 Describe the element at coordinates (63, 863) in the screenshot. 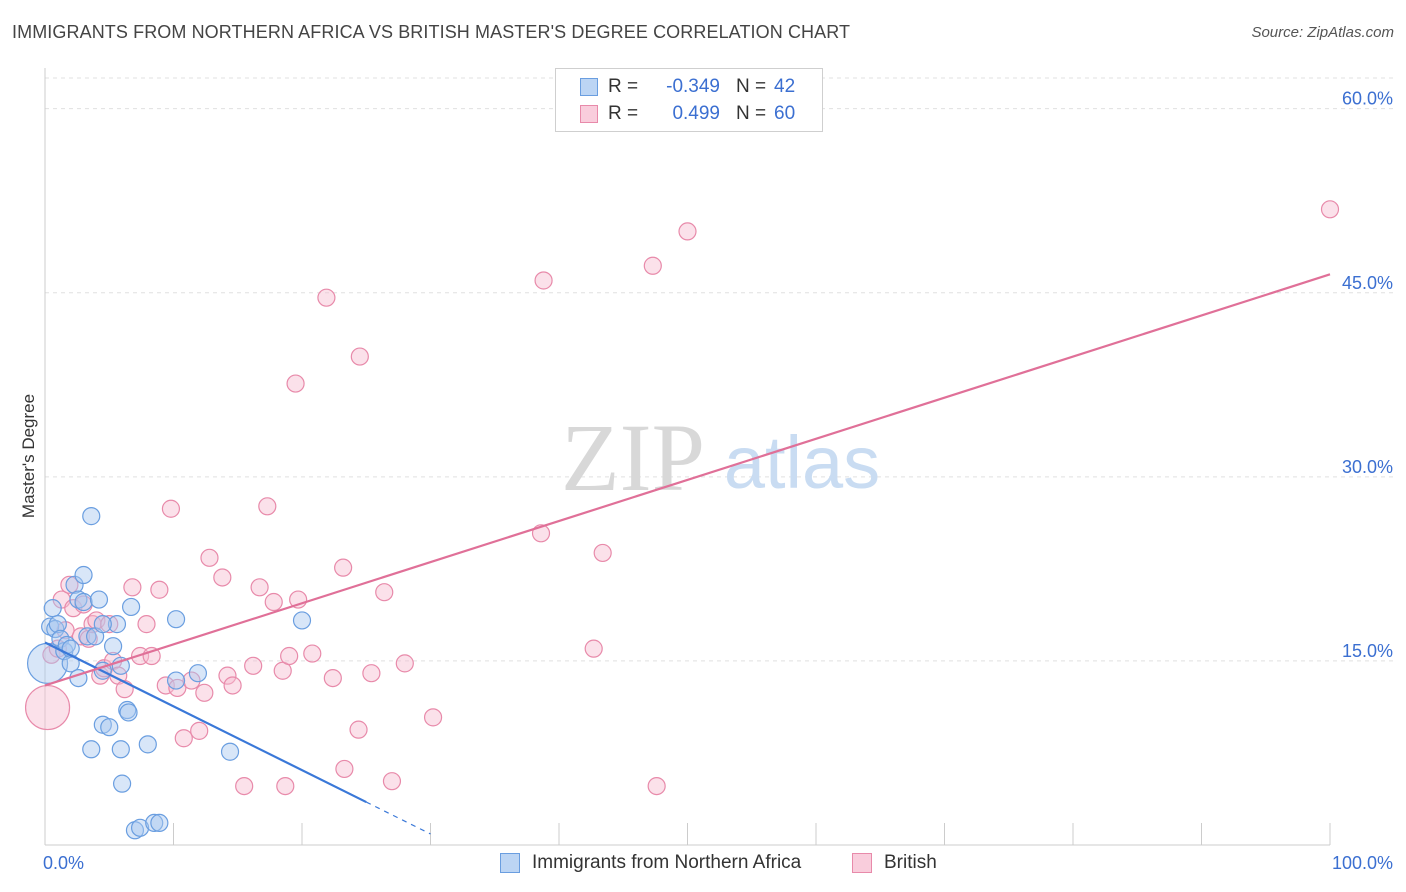

I see `x-tick-label-0: 0.0%` at that location.